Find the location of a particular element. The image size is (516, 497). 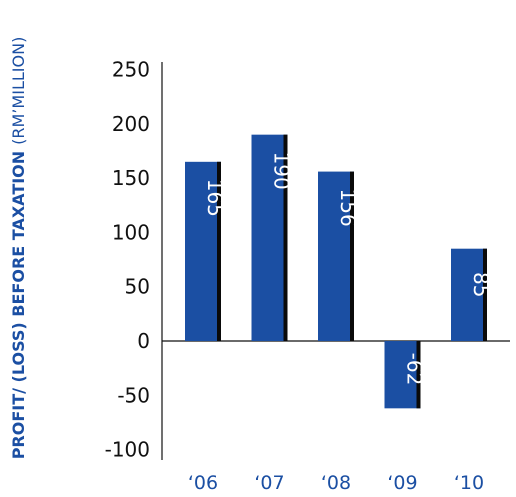

x-tick-label: ‘10 is located at coordinates (469, 483).